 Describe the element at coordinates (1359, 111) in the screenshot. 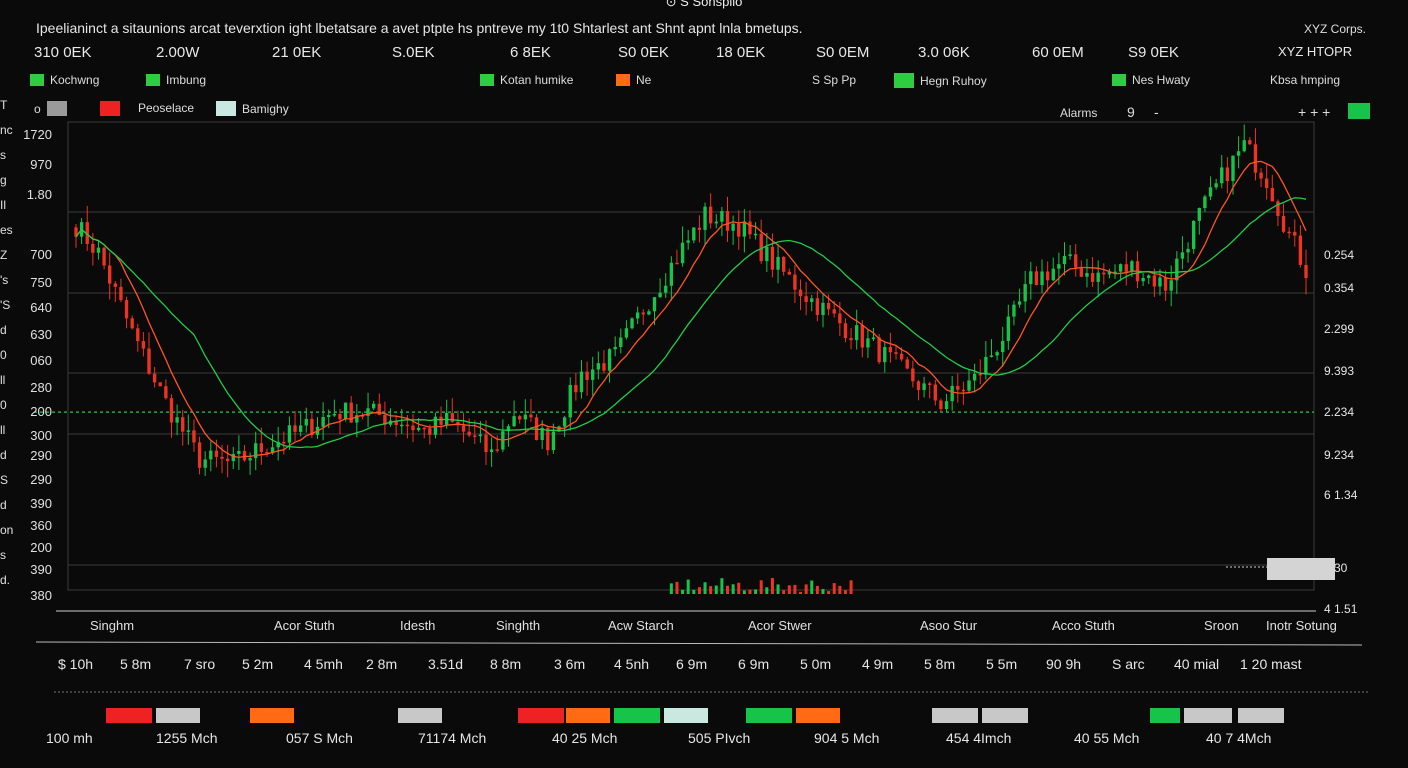

I see `accent-toggle` at that location.